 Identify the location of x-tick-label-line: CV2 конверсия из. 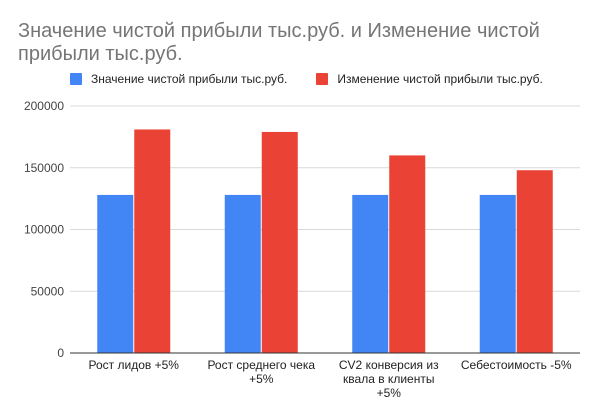
(389, 365).